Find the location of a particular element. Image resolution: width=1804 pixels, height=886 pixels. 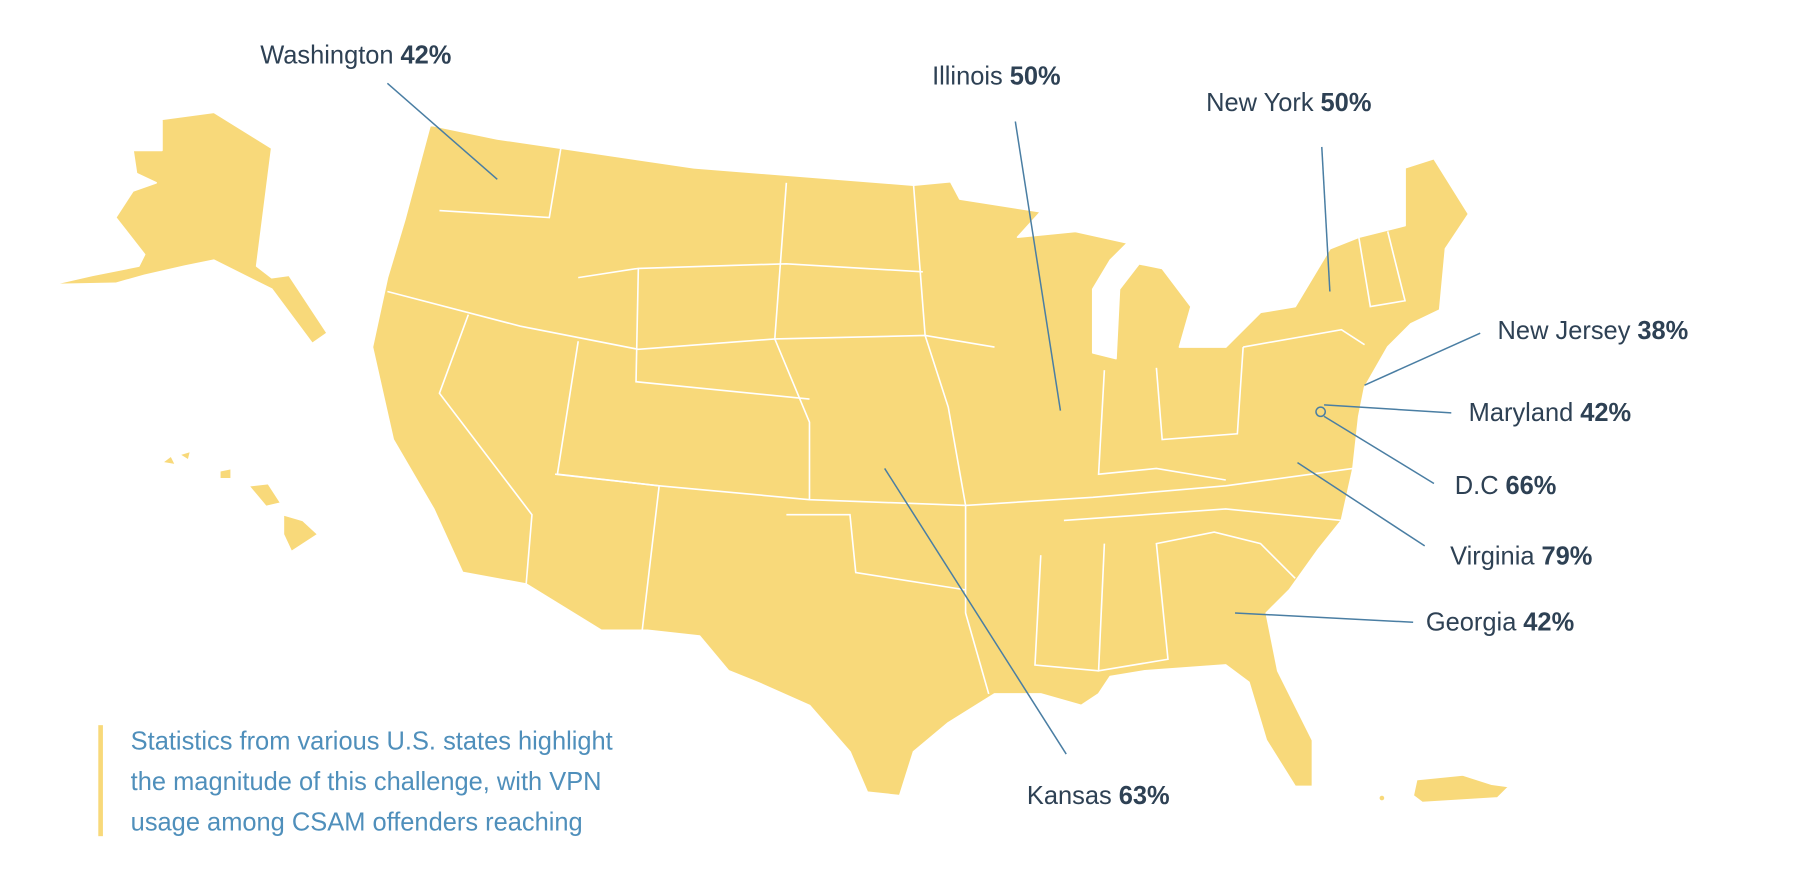

virgin-islands is located at coordinates (1382, 798).